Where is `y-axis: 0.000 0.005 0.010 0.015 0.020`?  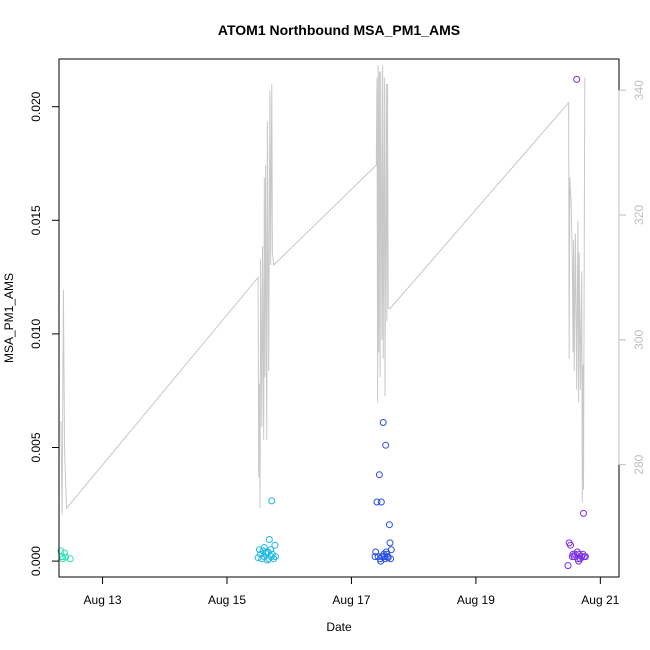
y-axis: 0.000 0.005 0.010 0.015 0.020 is located at coordinates (44, 333).